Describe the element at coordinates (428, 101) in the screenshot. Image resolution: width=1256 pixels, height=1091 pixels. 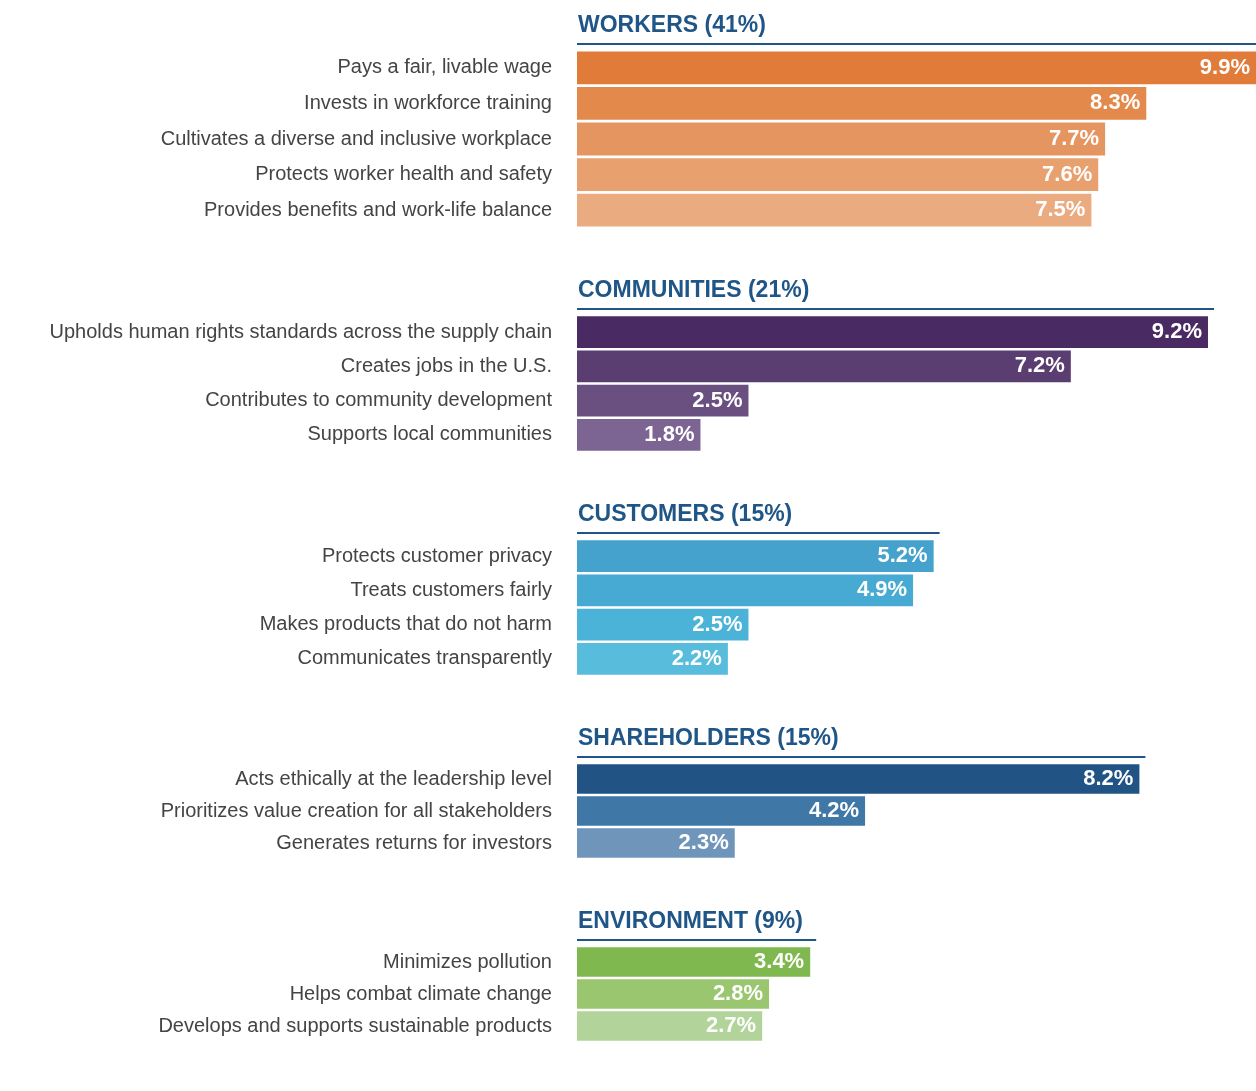
I see `y-tick-label: Invests in workforce training` at that location.